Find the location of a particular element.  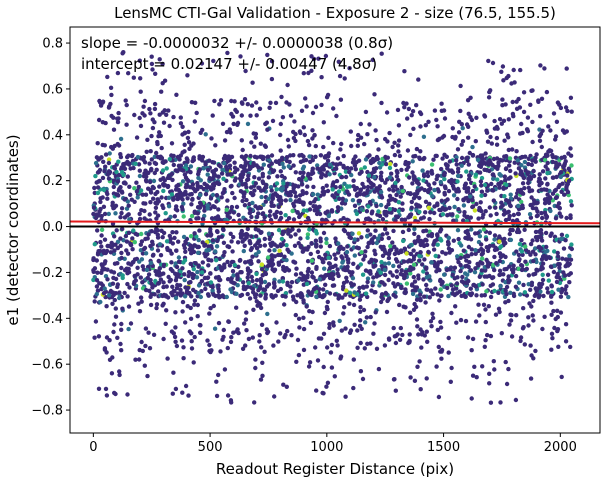

intercept-annotation: intercept = 0.02147 +/- 0.00447 (4.8σ) is located at coordinates (229, 64).